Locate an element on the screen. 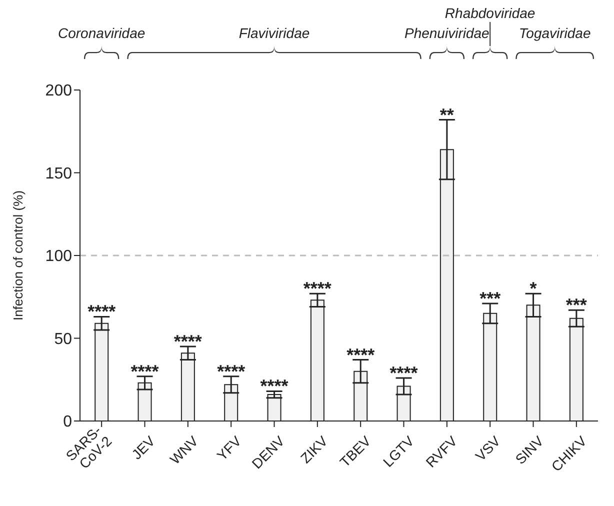 The image size is (614, 506). x-tick-label: YFV is located at coordinates (229, 448).